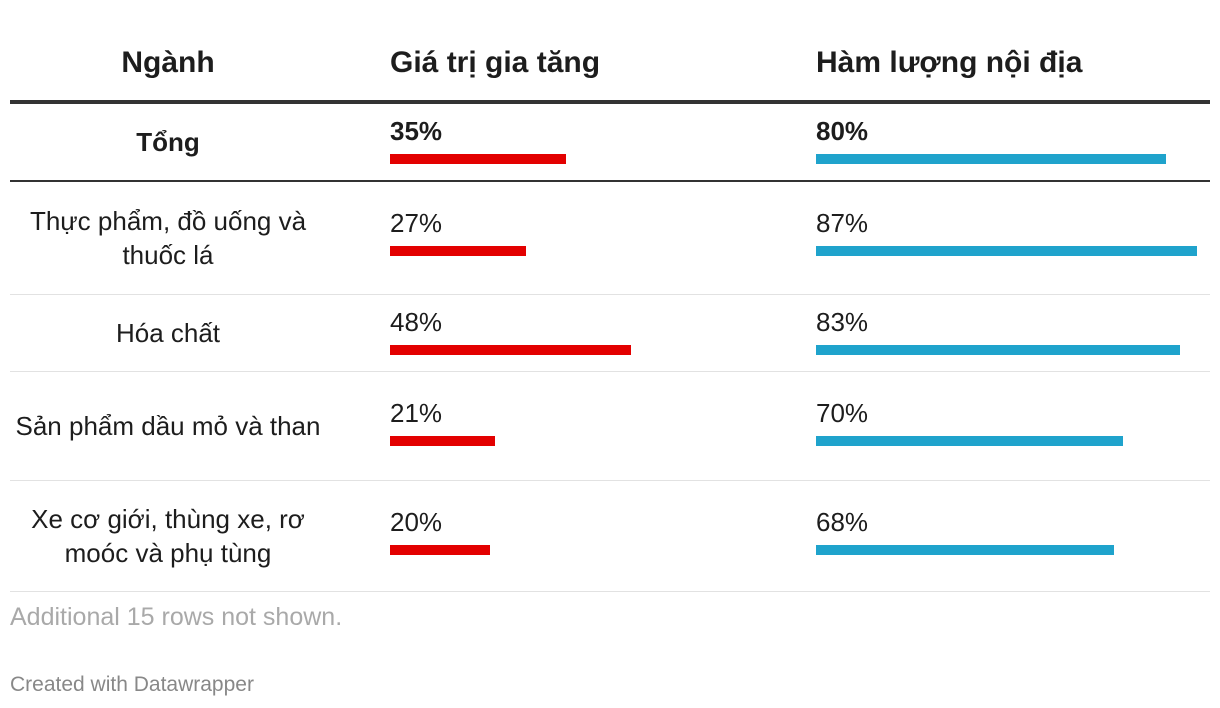 This screenshot has height=708, width=1220. What do you see at coordinates (842, 322) in the screenshot?
I see `domestic-content-label: 83%` at bounding box center [842, 322].